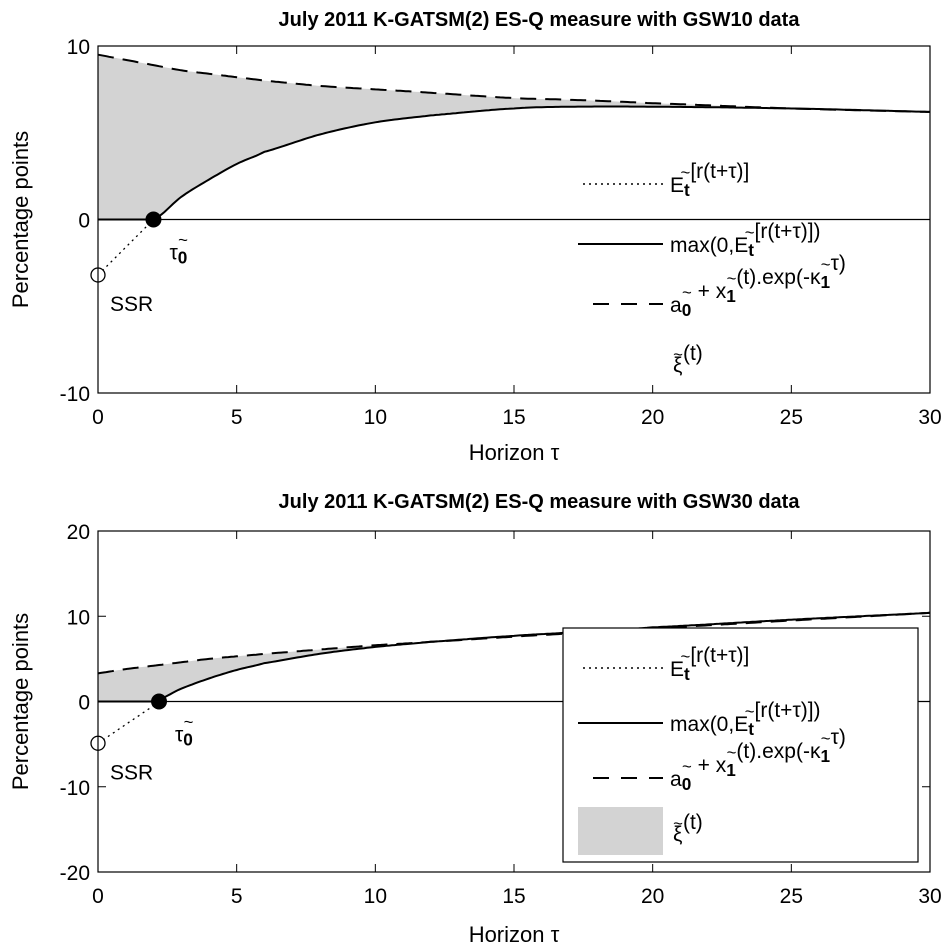 The height and width of the screenshot is (951, 947). I want to click on shaded-area-xi, so click(514, 657).